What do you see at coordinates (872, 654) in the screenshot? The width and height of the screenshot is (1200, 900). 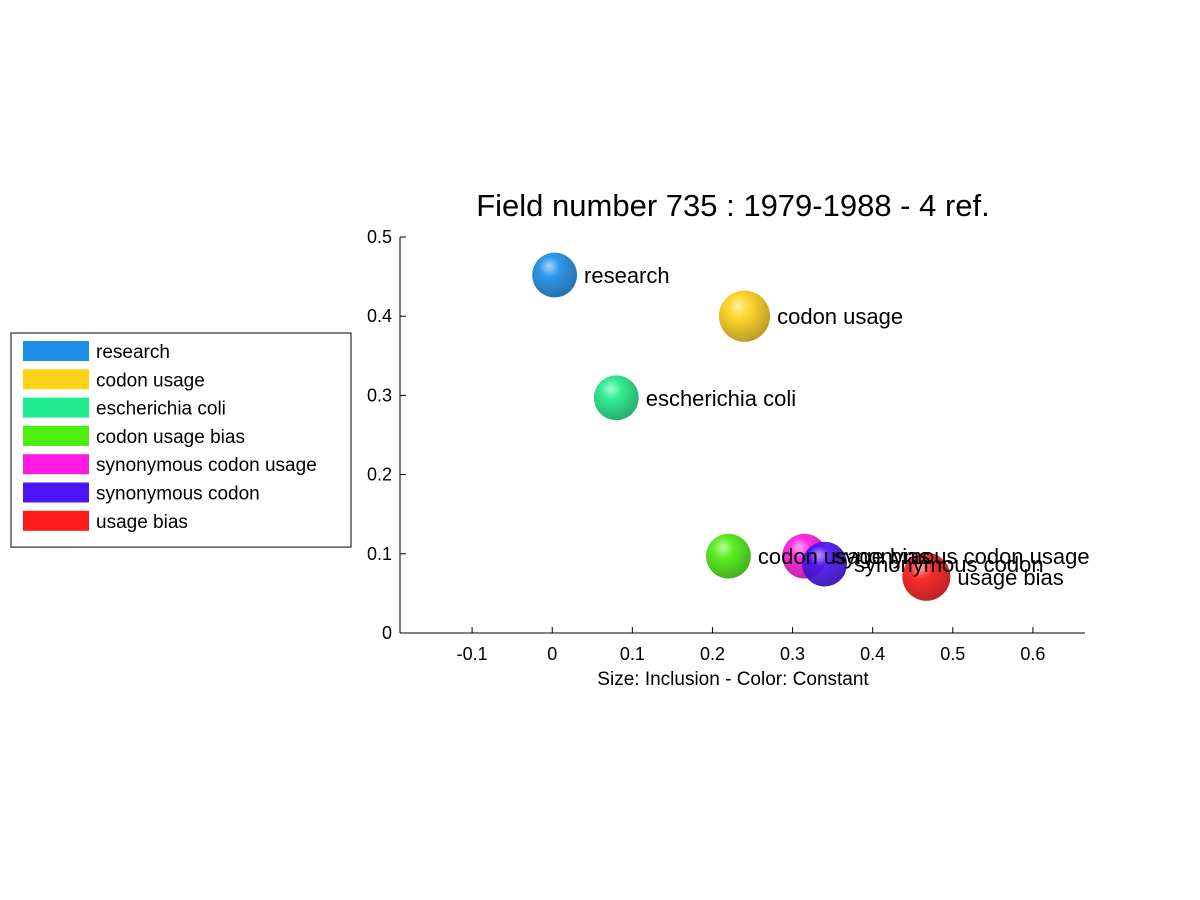 I see `x-tick-label: 0.4` at bounding box center [872, 654].